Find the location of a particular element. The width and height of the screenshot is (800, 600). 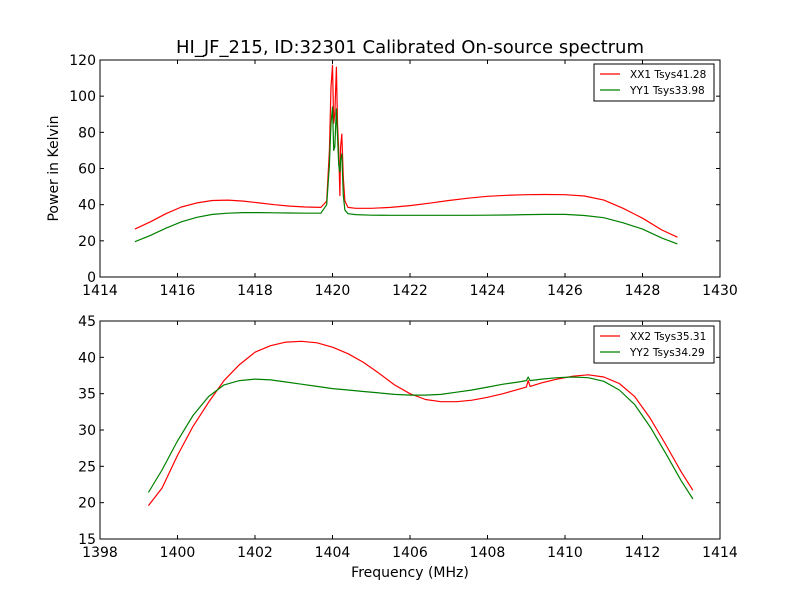

x-tick-label: 1404 is located at coordinates (333, 553).